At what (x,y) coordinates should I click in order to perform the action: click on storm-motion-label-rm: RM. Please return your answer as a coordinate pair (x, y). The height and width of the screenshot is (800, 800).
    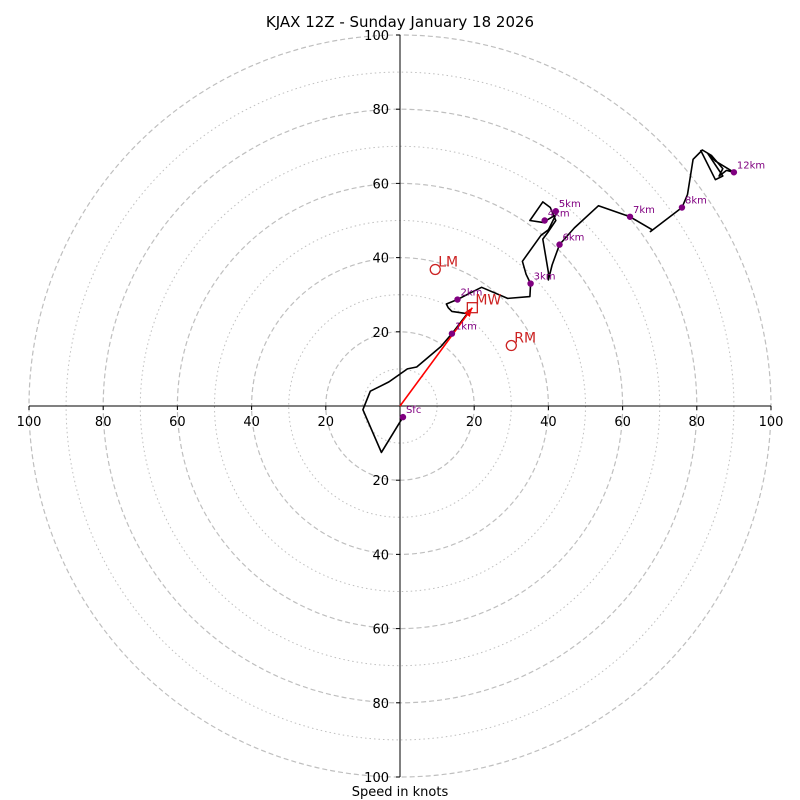
    Looking at the image, I should click on (525, 339).